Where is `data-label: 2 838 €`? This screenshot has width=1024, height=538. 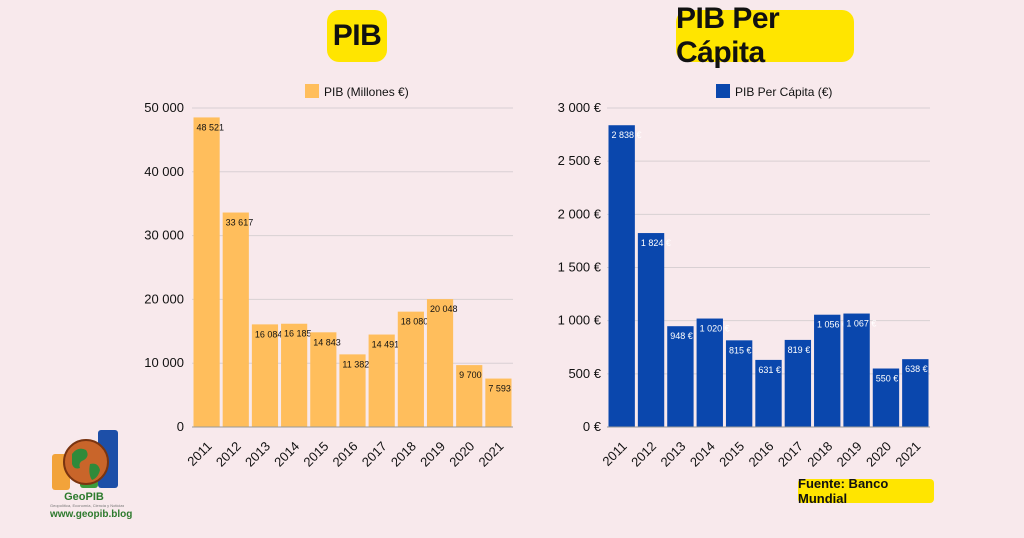
data-label: 2 838 € is located at coordinates (627, 135).